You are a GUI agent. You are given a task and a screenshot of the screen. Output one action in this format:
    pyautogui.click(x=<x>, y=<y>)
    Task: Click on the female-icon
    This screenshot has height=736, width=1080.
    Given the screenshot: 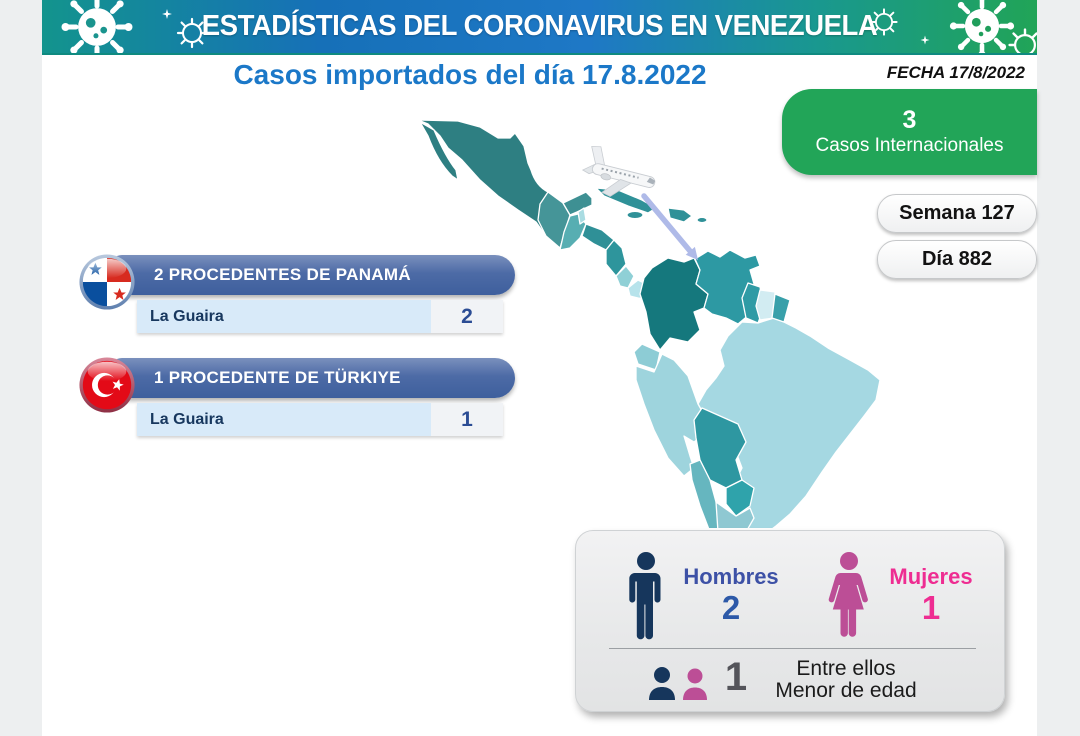 What is the action you would take?
    pyautogui.click(x=848, y=594)
    